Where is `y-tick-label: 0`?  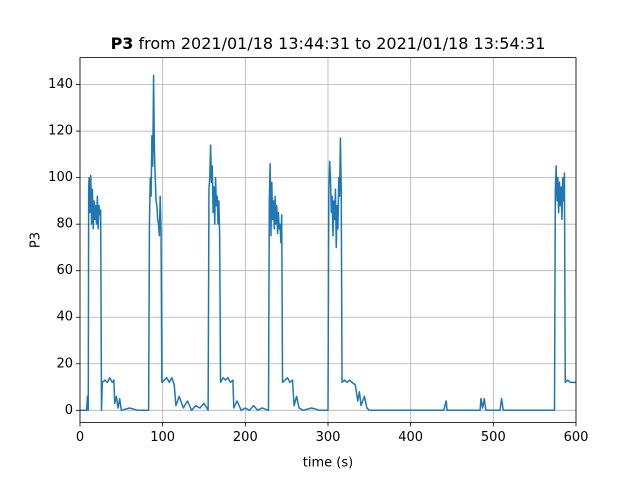
y-tick-label: 0 is located at coordinates (69, 410).